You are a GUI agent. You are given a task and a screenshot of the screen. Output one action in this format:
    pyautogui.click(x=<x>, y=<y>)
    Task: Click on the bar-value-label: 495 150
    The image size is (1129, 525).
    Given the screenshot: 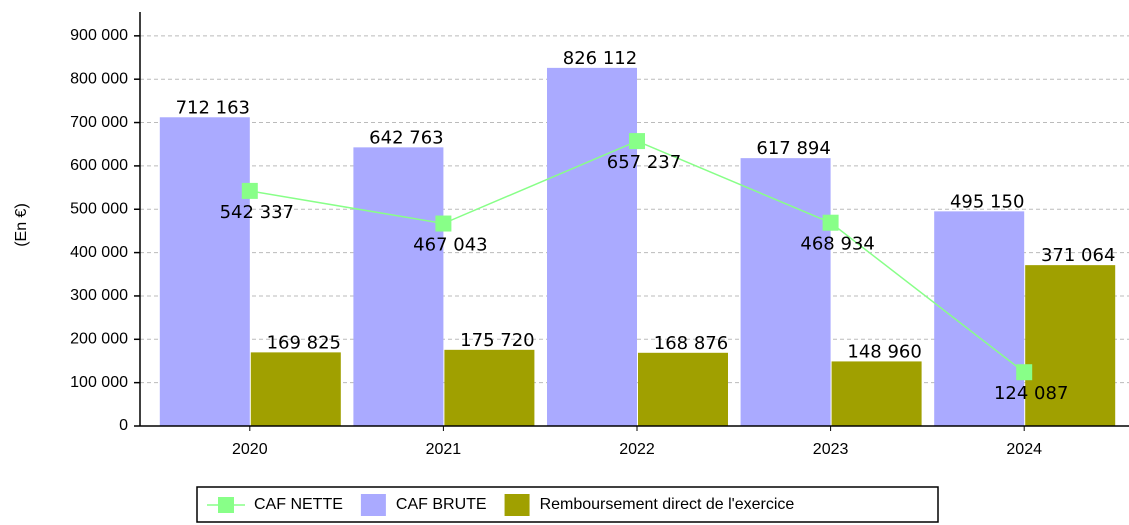 What is the action you would take?
    pyautogui.click(x=987, y=201)
    